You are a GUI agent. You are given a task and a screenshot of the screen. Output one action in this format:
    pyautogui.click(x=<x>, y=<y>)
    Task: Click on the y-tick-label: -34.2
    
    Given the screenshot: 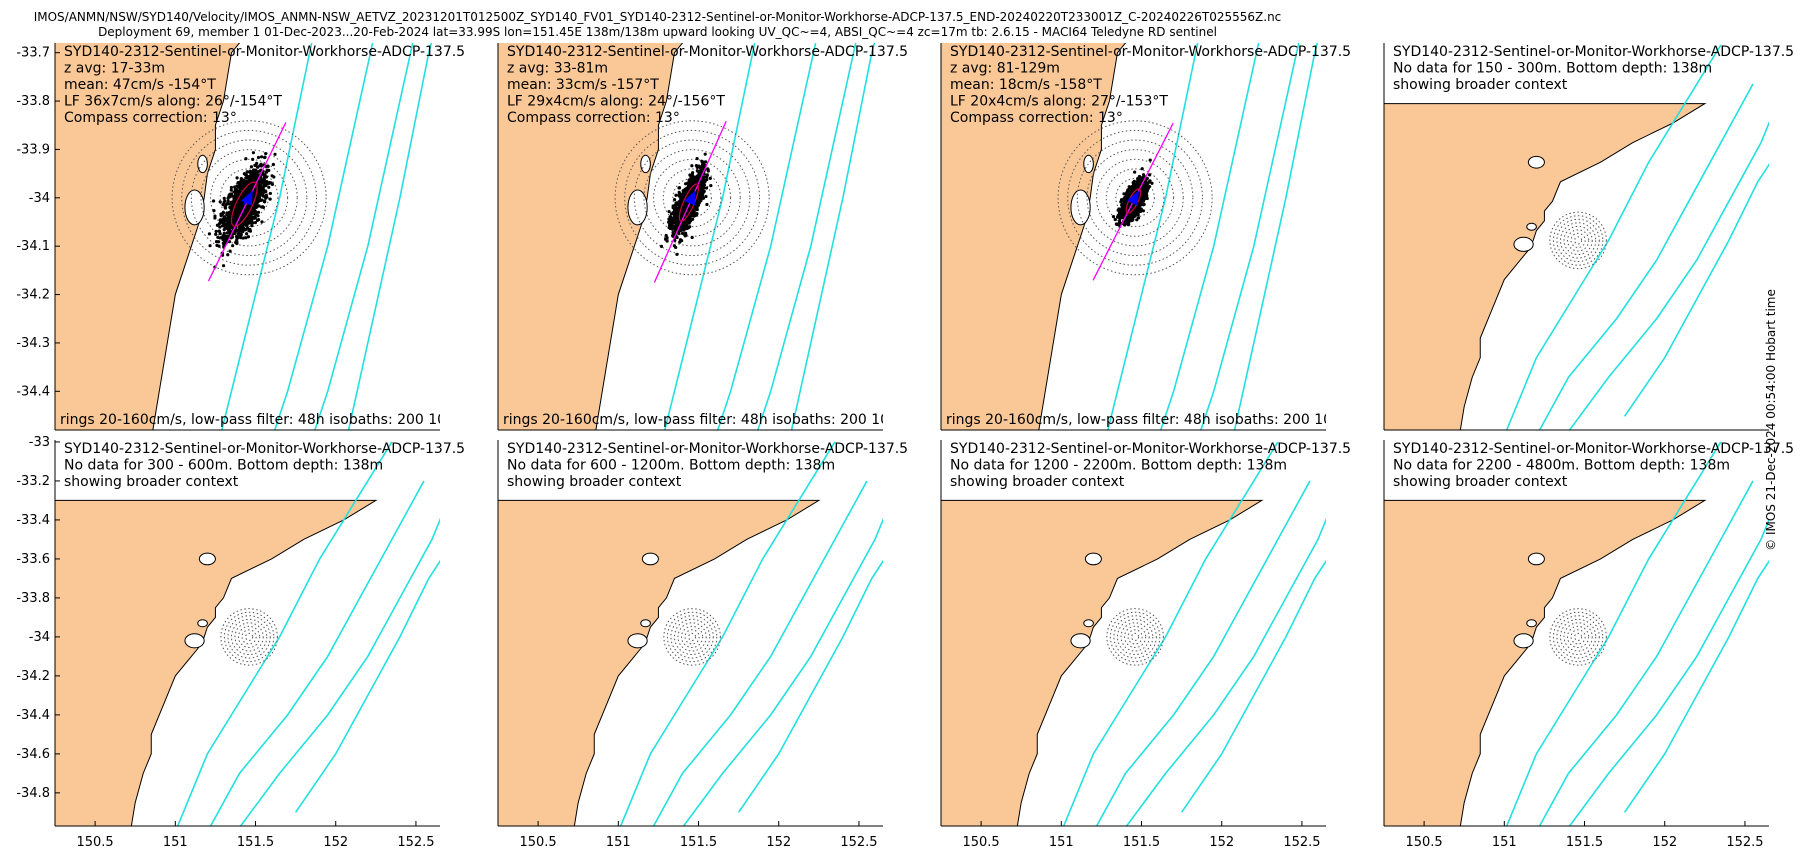 What is the action you would take?
    pyautogui.click(x=33, y=676)
    